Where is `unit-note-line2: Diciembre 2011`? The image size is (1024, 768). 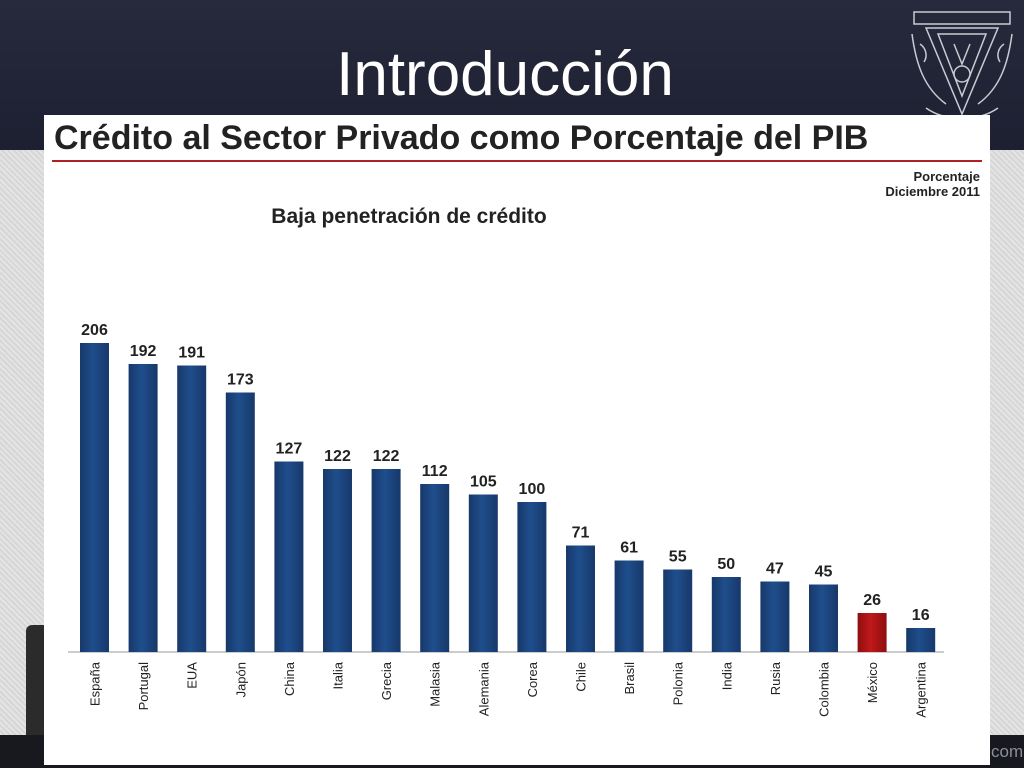 unit-note-line2: Diciembre 2011 is located at coordinates (932, 191).